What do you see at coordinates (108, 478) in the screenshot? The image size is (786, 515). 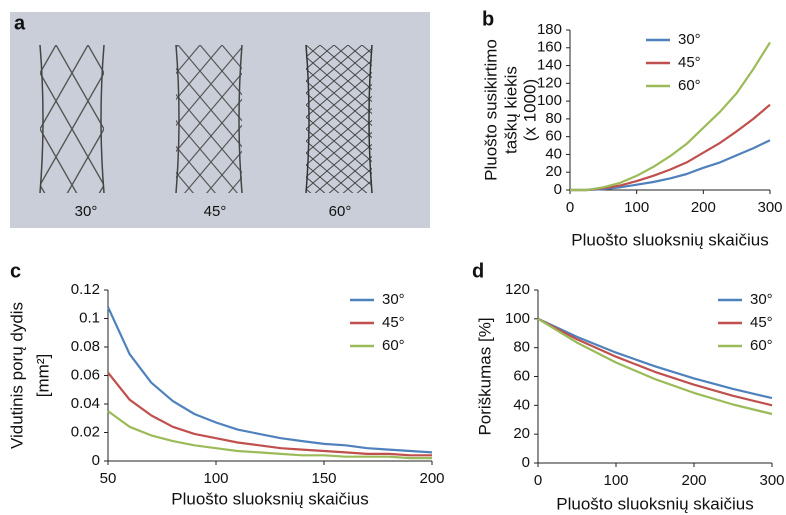 I see `x-tick-label: 50` at bounding box center [108, 478].